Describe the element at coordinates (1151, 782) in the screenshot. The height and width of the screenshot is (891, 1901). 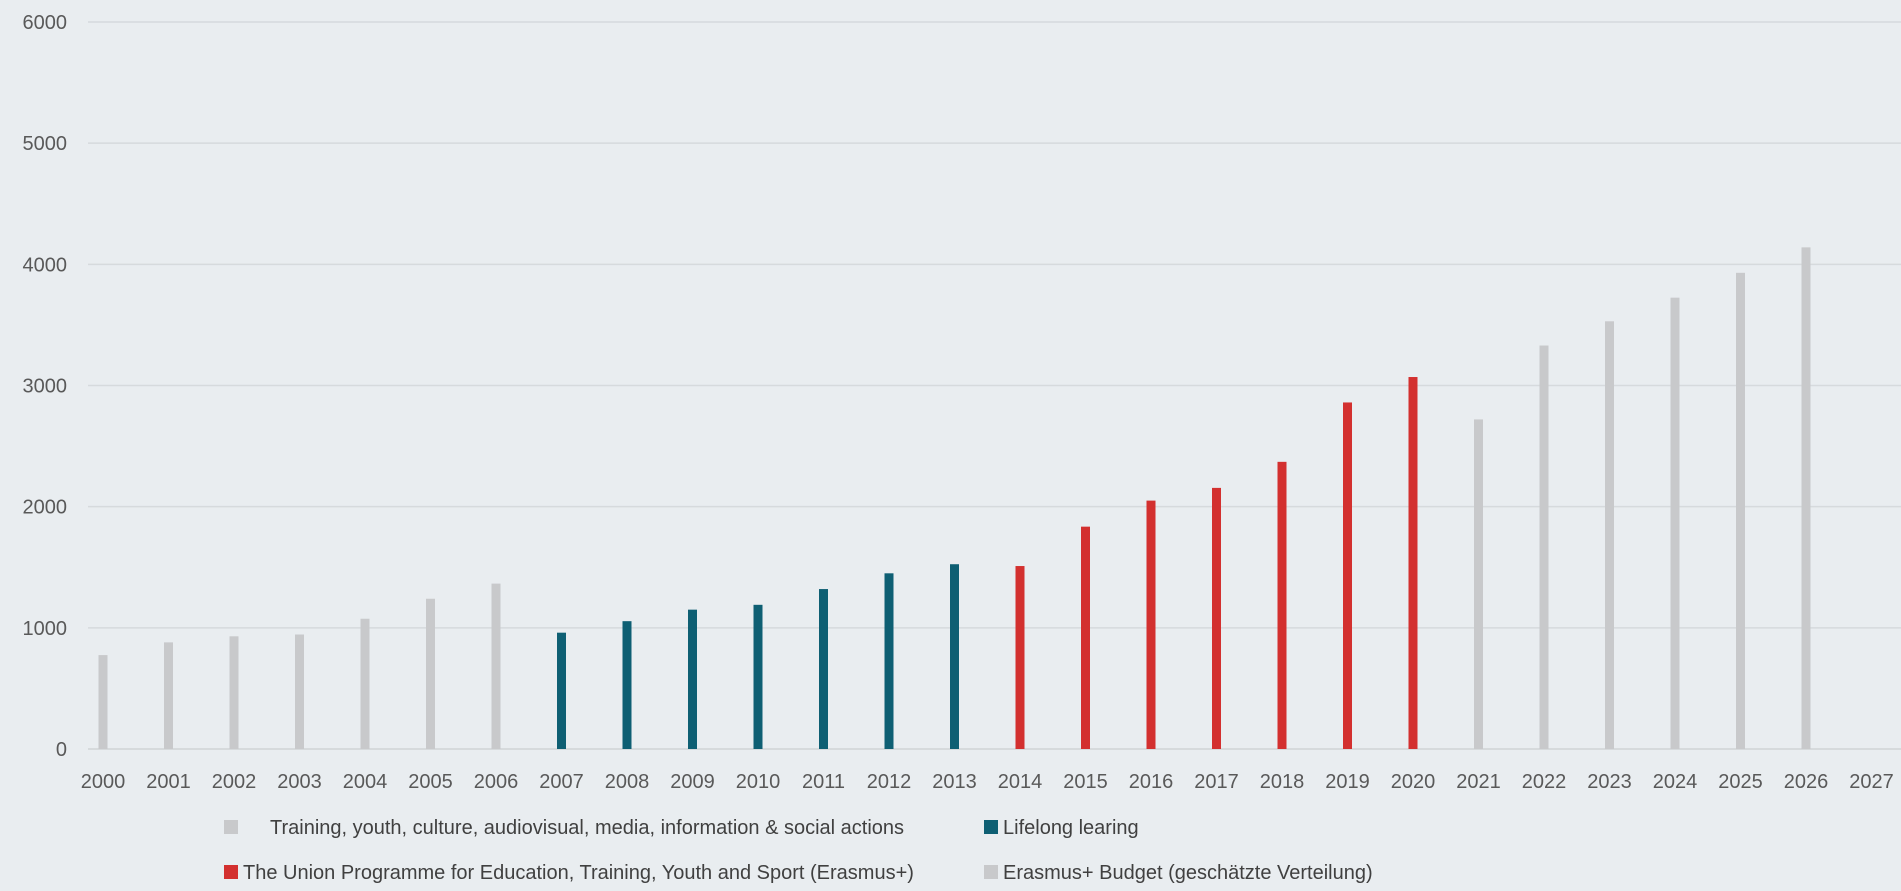
I see `x-tick-label: 2016` at that location.